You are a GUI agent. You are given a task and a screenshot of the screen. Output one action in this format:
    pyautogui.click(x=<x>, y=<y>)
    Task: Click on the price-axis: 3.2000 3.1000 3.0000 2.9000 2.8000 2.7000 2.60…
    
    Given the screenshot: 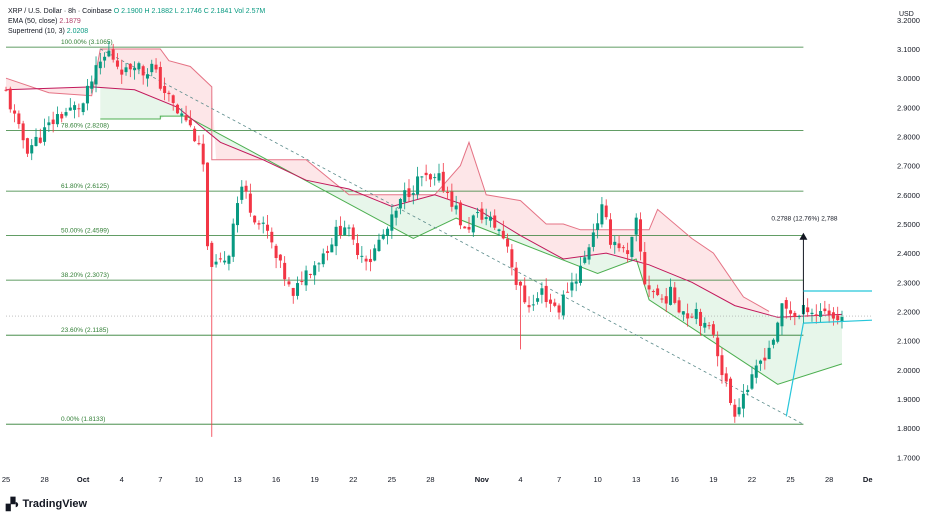 What is the action you would take?
    pyautogui.click(x=908, y=239)
    